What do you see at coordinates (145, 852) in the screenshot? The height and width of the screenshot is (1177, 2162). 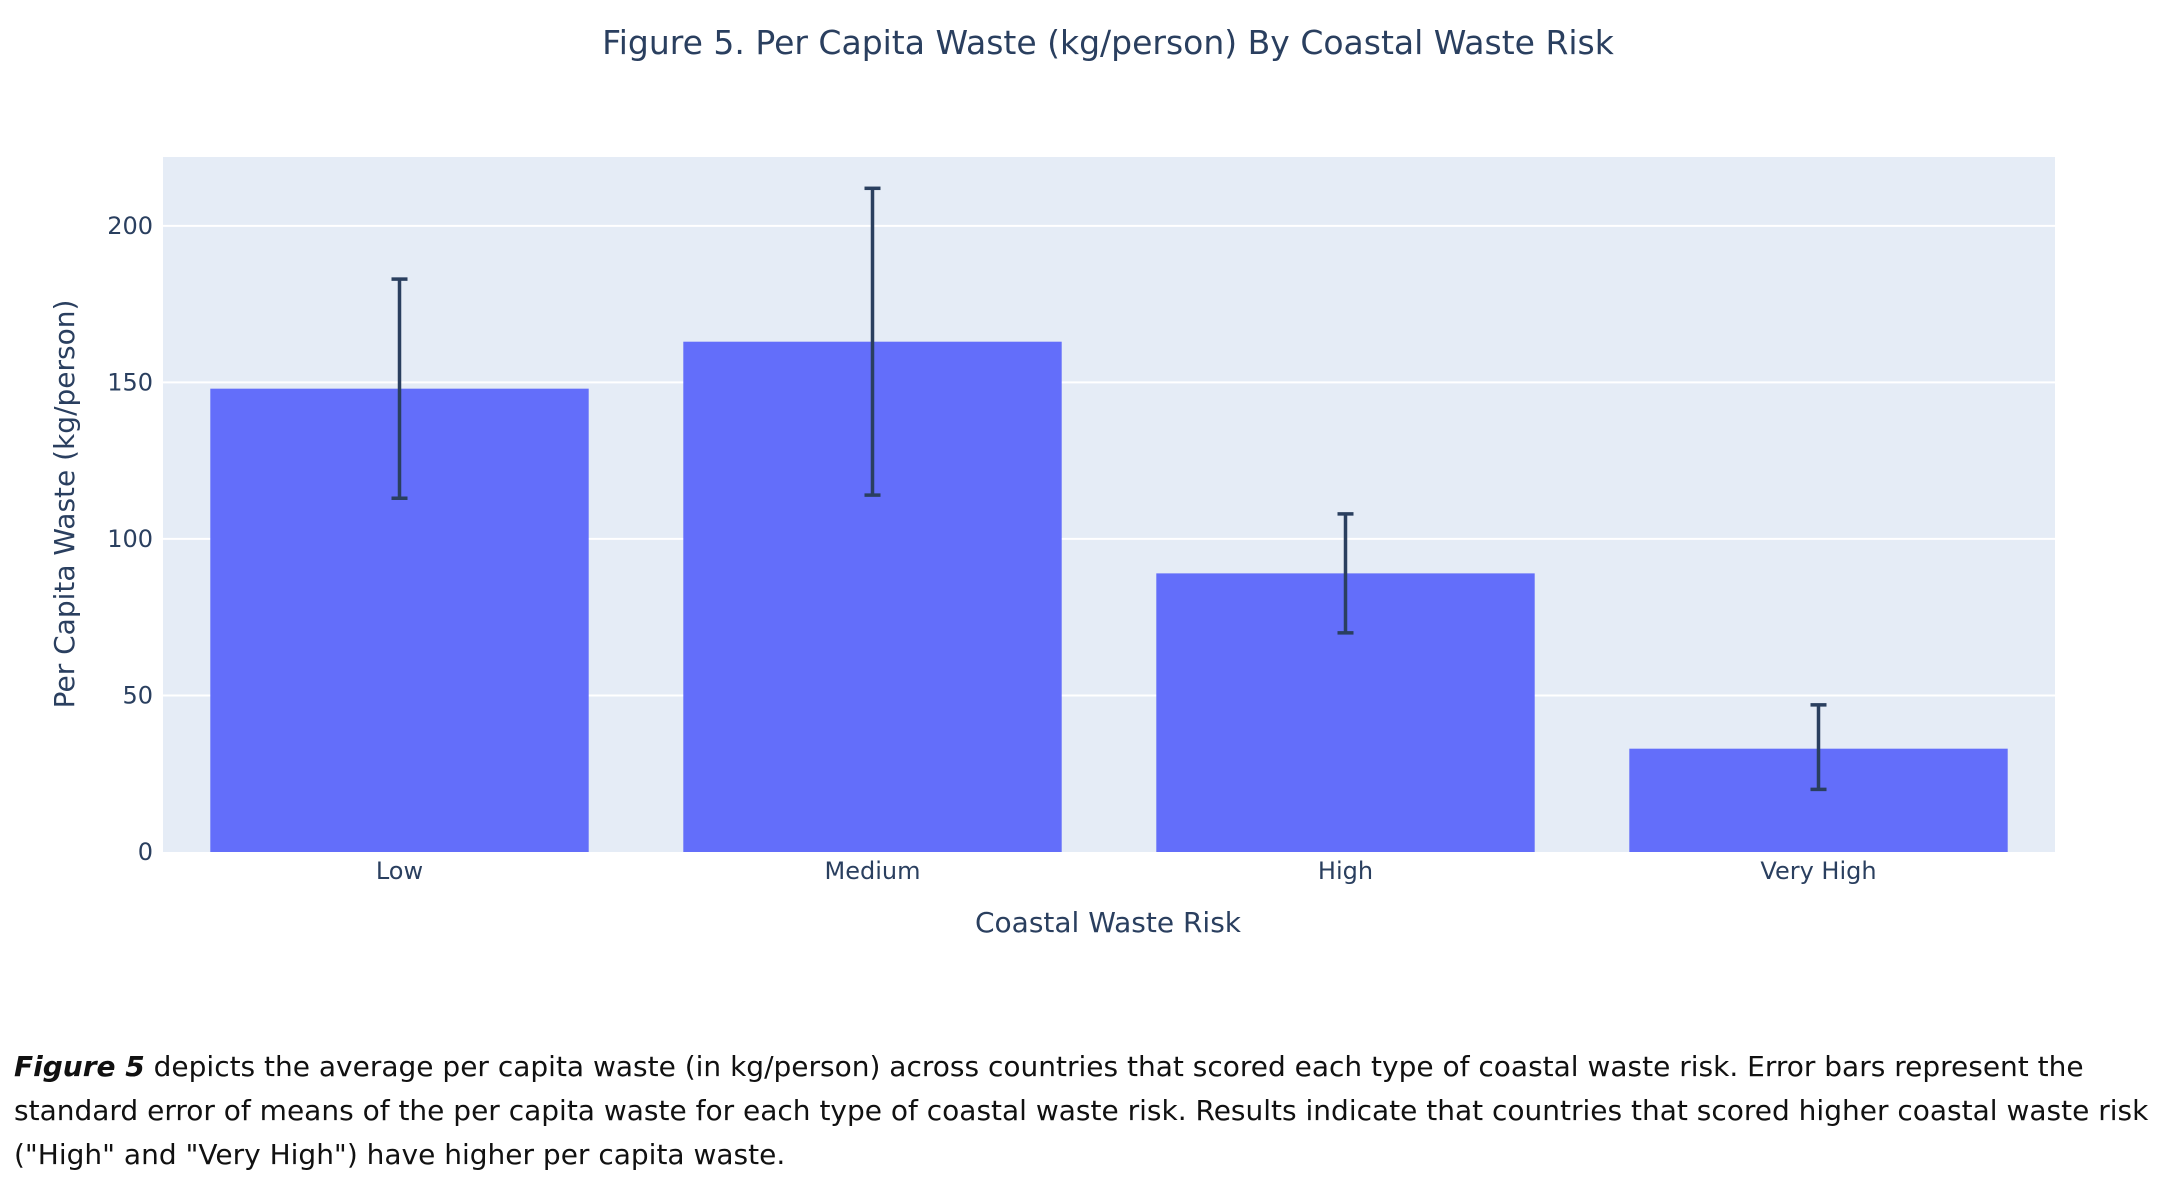 I see `y-tick-label: 0` at bounding box center [145, 852].